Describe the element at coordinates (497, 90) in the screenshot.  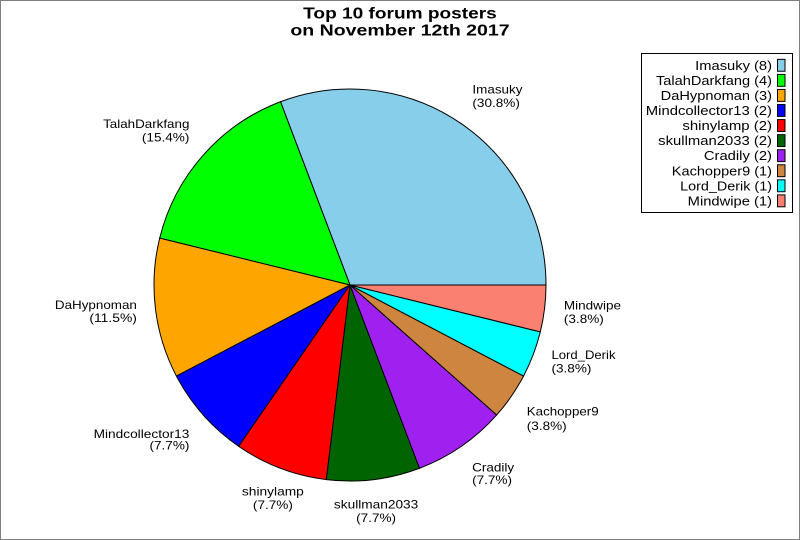
I see `svg-text: Imasuky` at that location.